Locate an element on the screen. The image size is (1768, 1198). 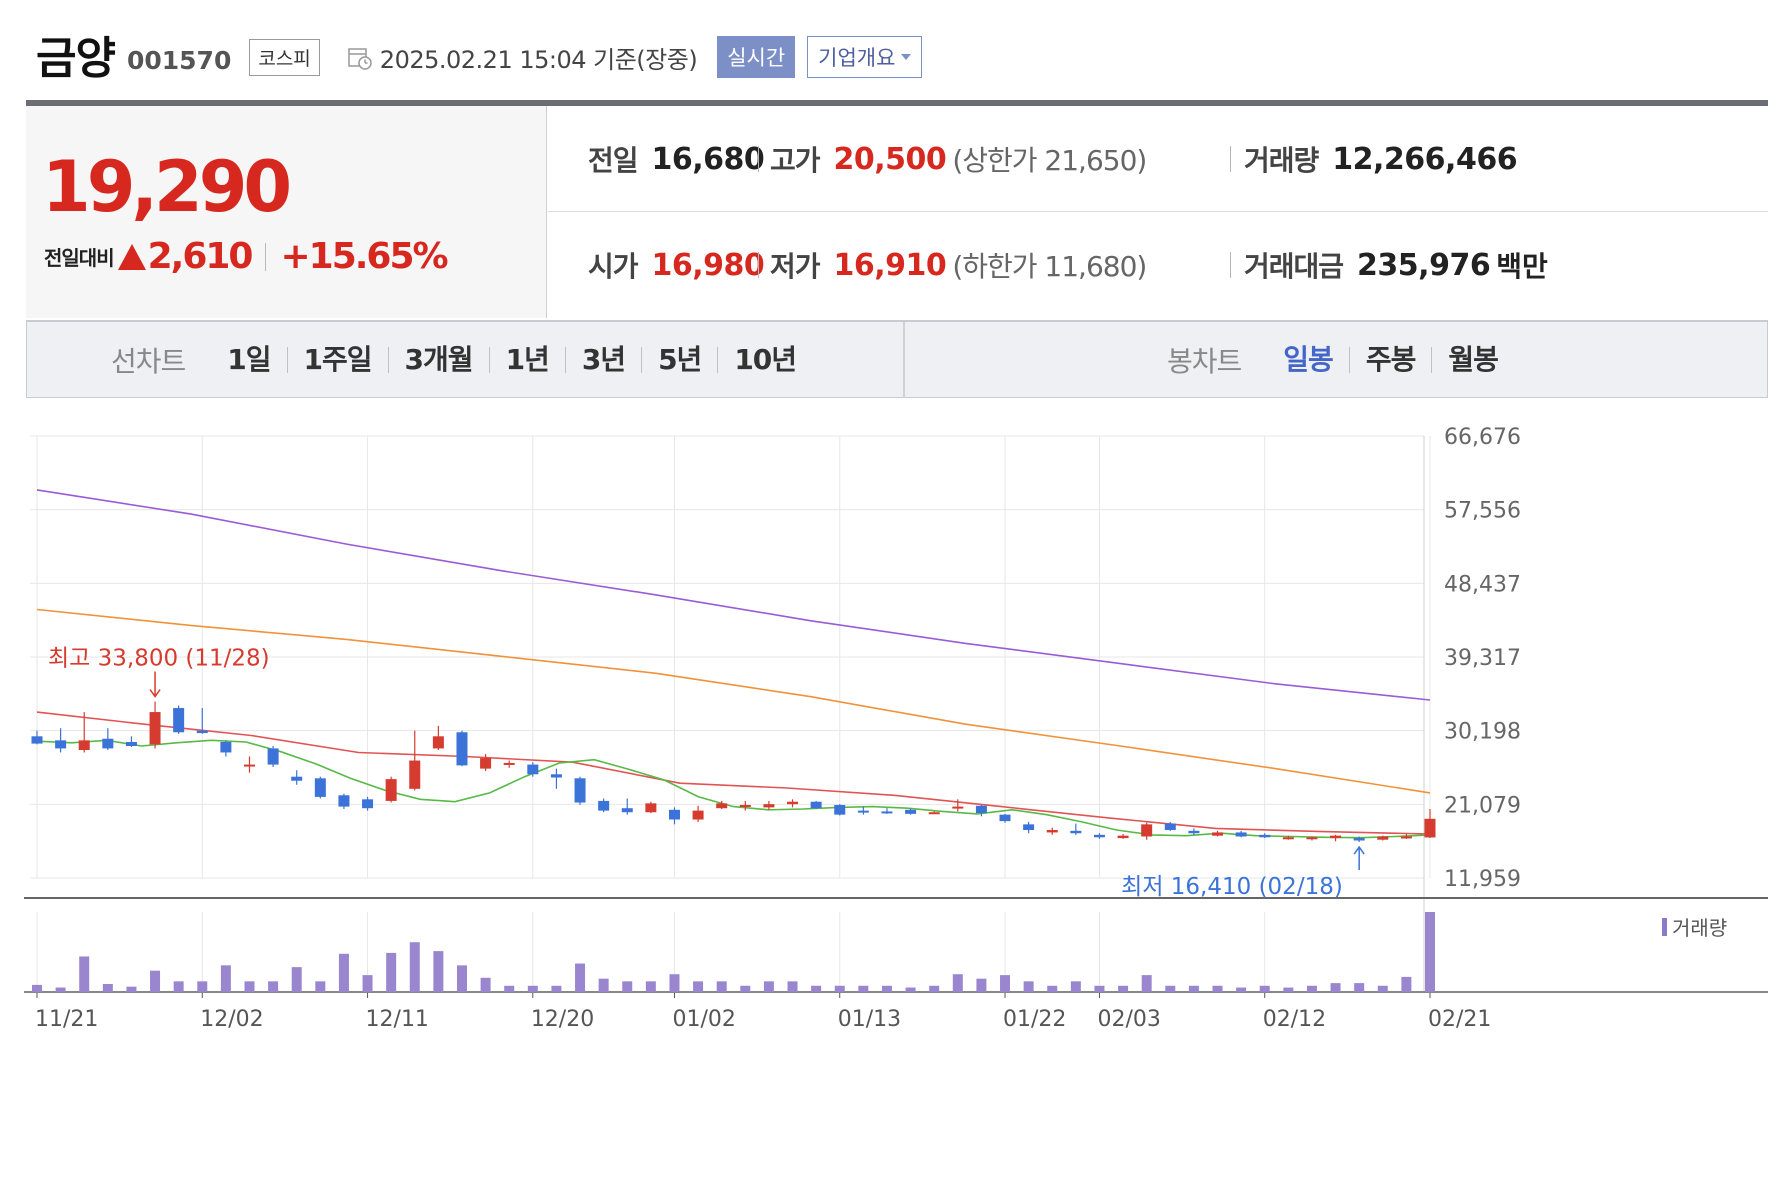
open-value: 16,980 is located at coordinates (708, 265).